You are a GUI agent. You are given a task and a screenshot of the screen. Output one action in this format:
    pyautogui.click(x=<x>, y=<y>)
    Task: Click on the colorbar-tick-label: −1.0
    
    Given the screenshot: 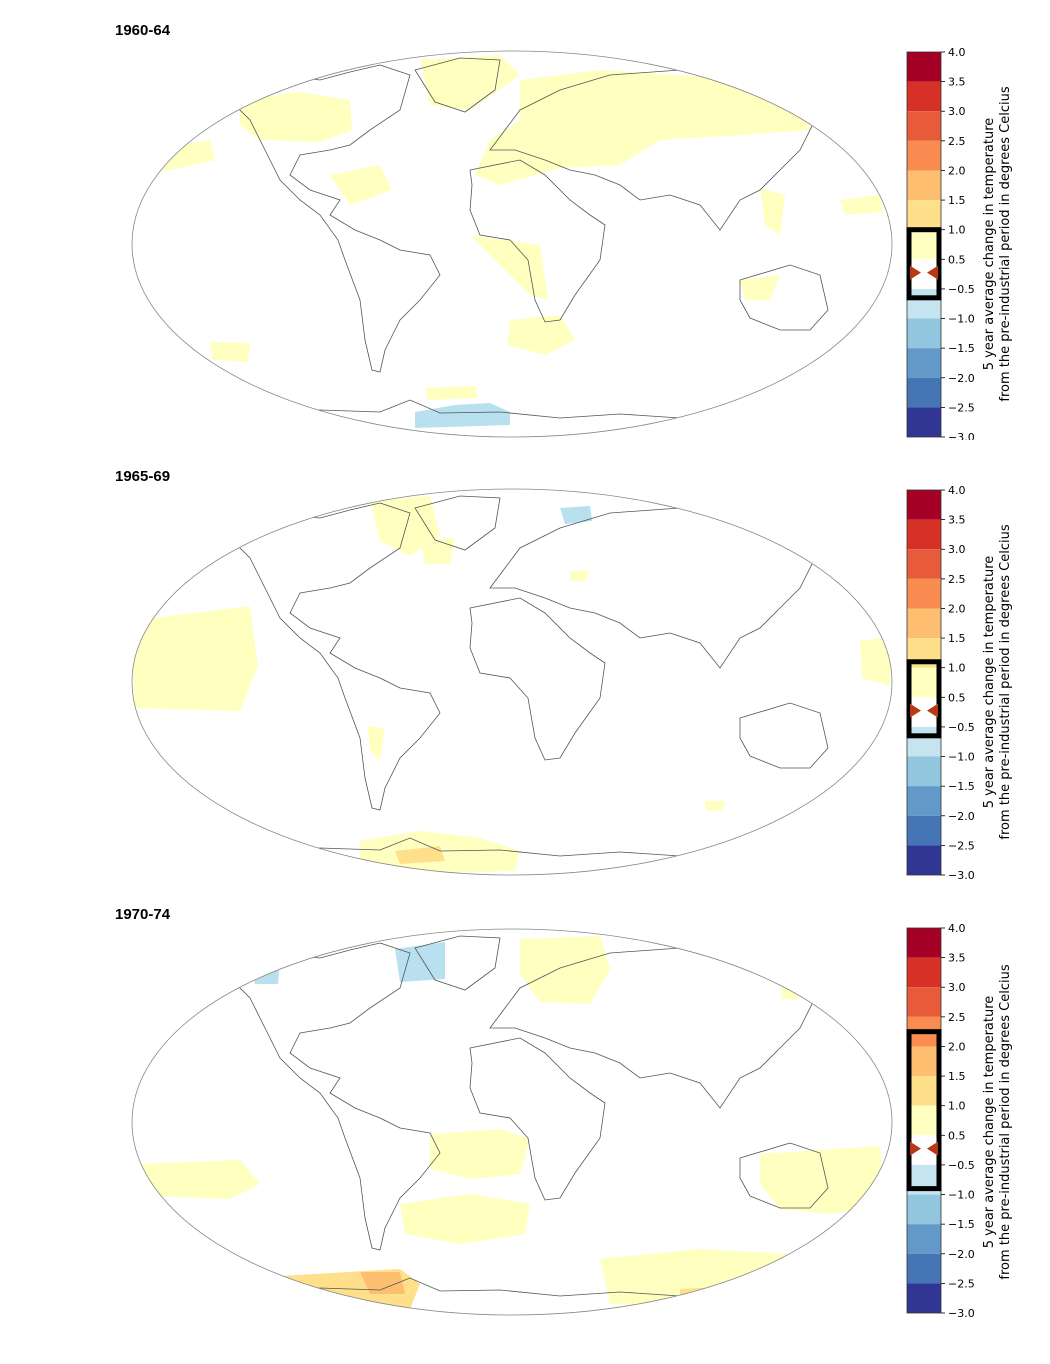 What is the action you would take?
    pyautogui.click(x=961, y=1195)
    